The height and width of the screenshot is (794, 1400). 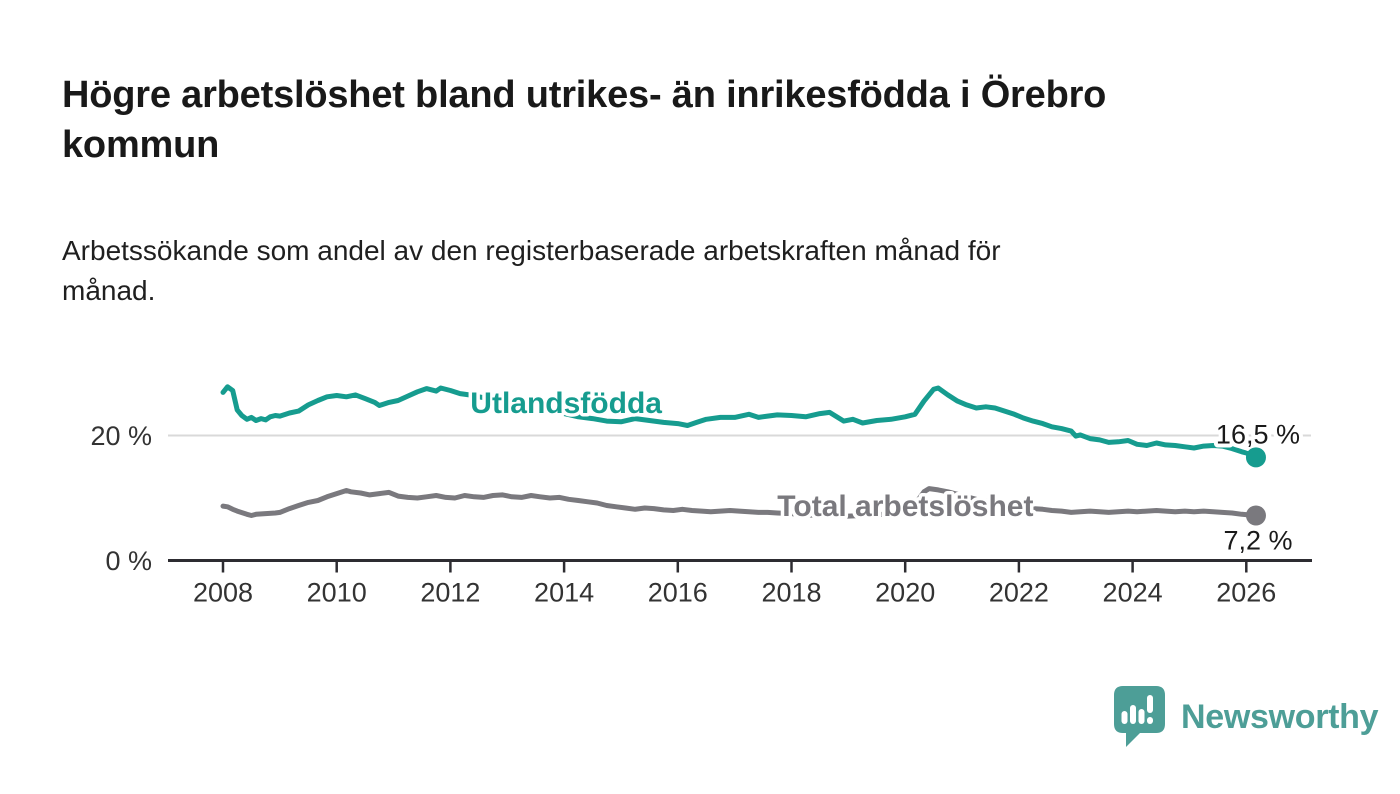 I want to click on y-axis-tick-label: 0 %, so click(x=128, y=561).